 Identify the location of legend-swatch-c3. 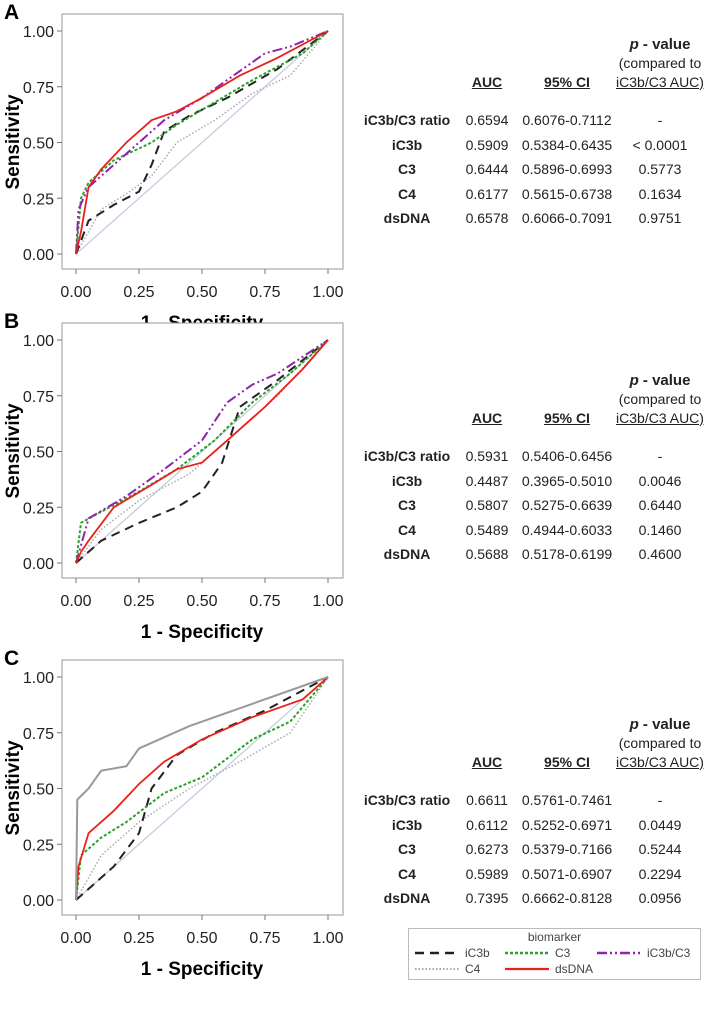
(527, 953).